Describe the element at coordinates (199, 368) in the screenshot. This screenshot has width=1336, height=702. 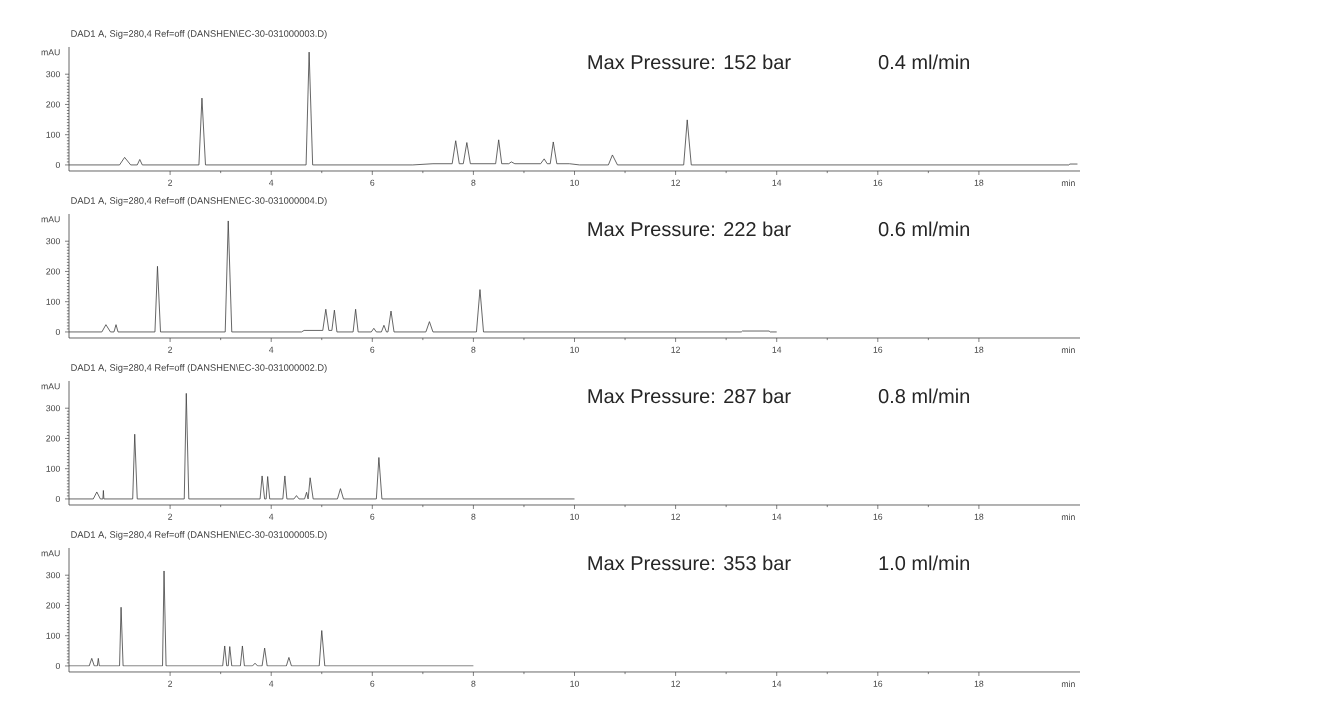
I see `chart-title: DAD1 A, Sig=280,4 Ref=off (DANSHEN\EC-30-031000002.D)` at that location.